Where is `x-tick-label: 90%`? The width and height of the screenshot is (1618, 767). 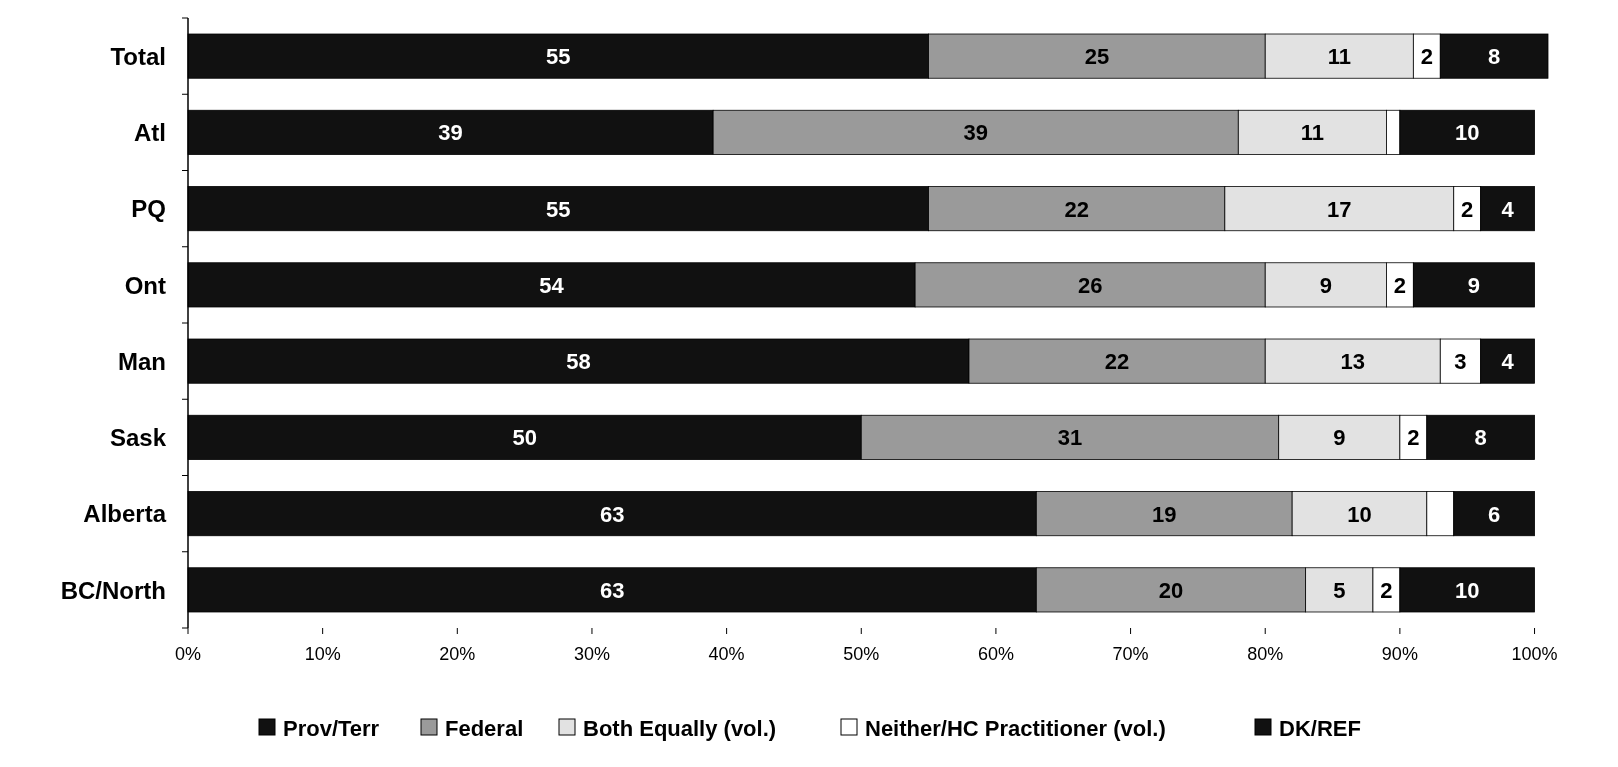
x-tick-label: 90% is located at coordinates (1399, 654).